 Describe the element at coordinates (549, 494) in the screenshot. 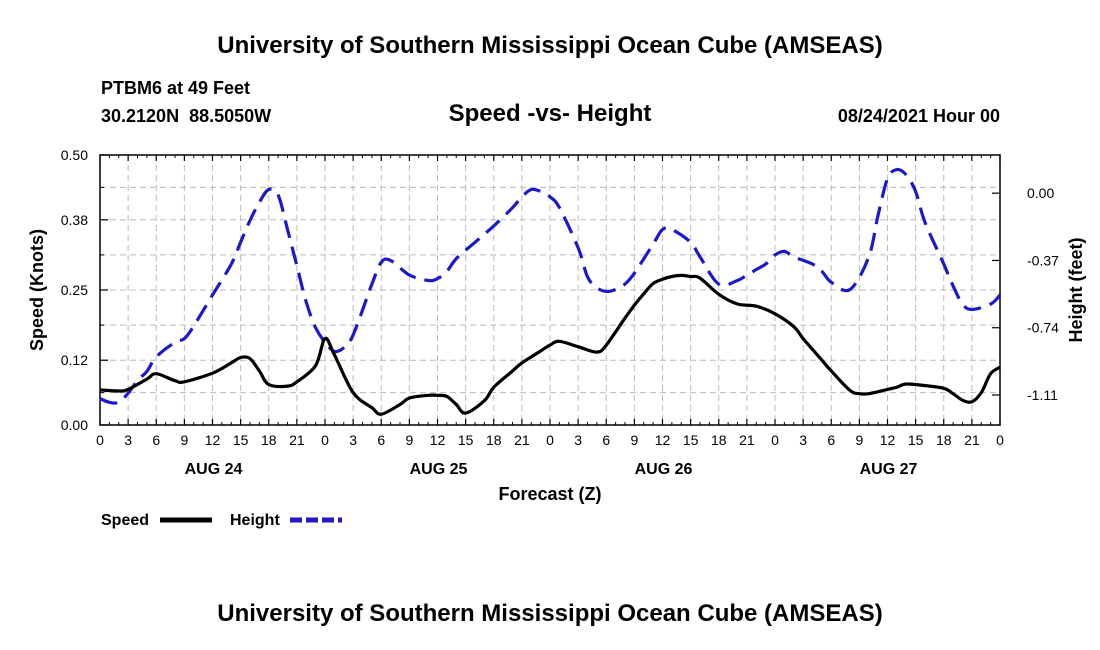

I see `x-axis-title: Forecast (Z)` at that location.